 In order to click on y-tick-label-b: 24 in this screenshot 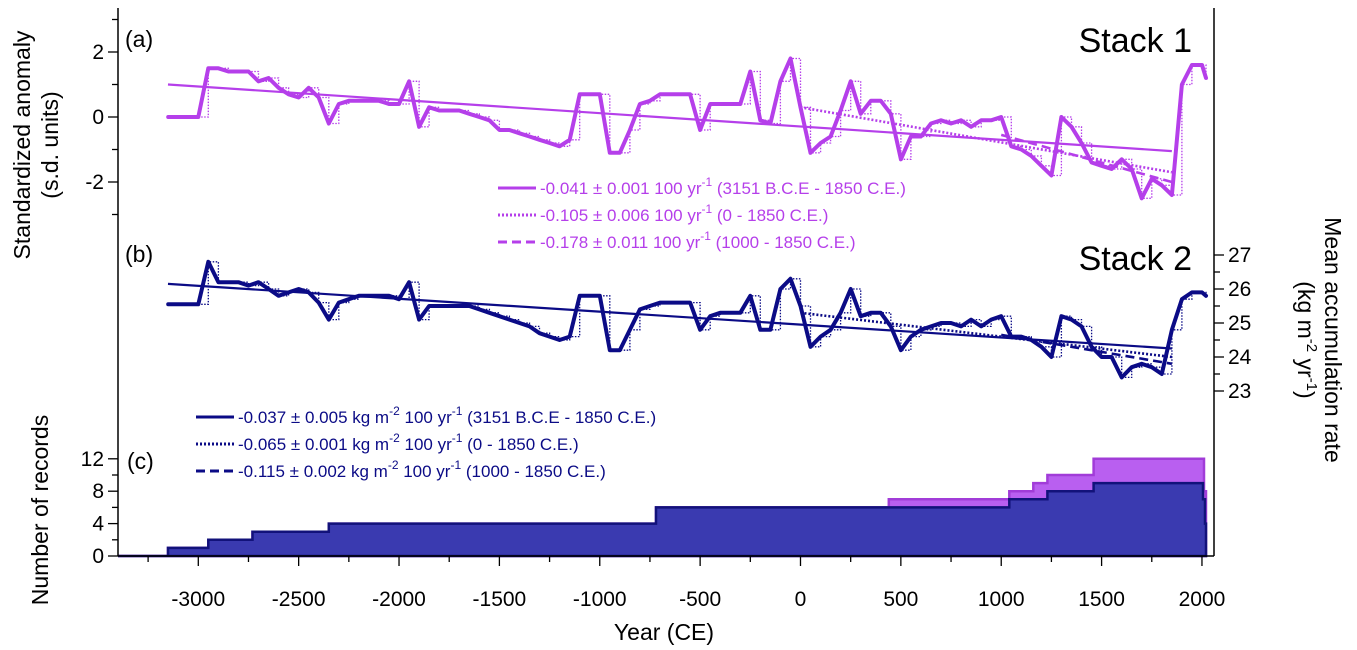, I will do `click(1240, 357)`.